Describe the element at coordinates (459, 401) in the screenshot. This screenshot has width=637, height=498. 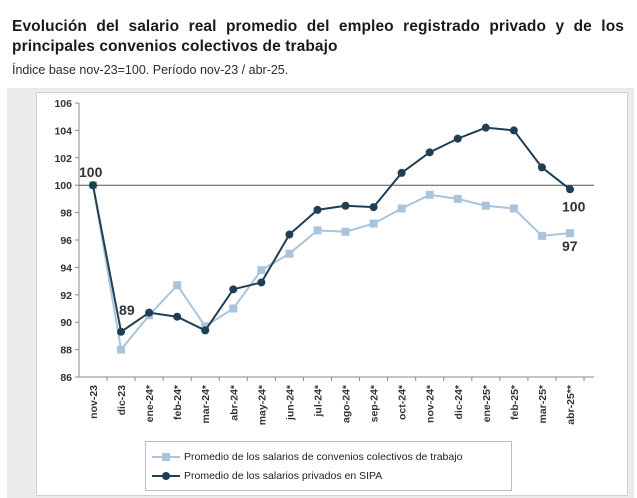
I see `x-tick-label: dic-24*` at that location.